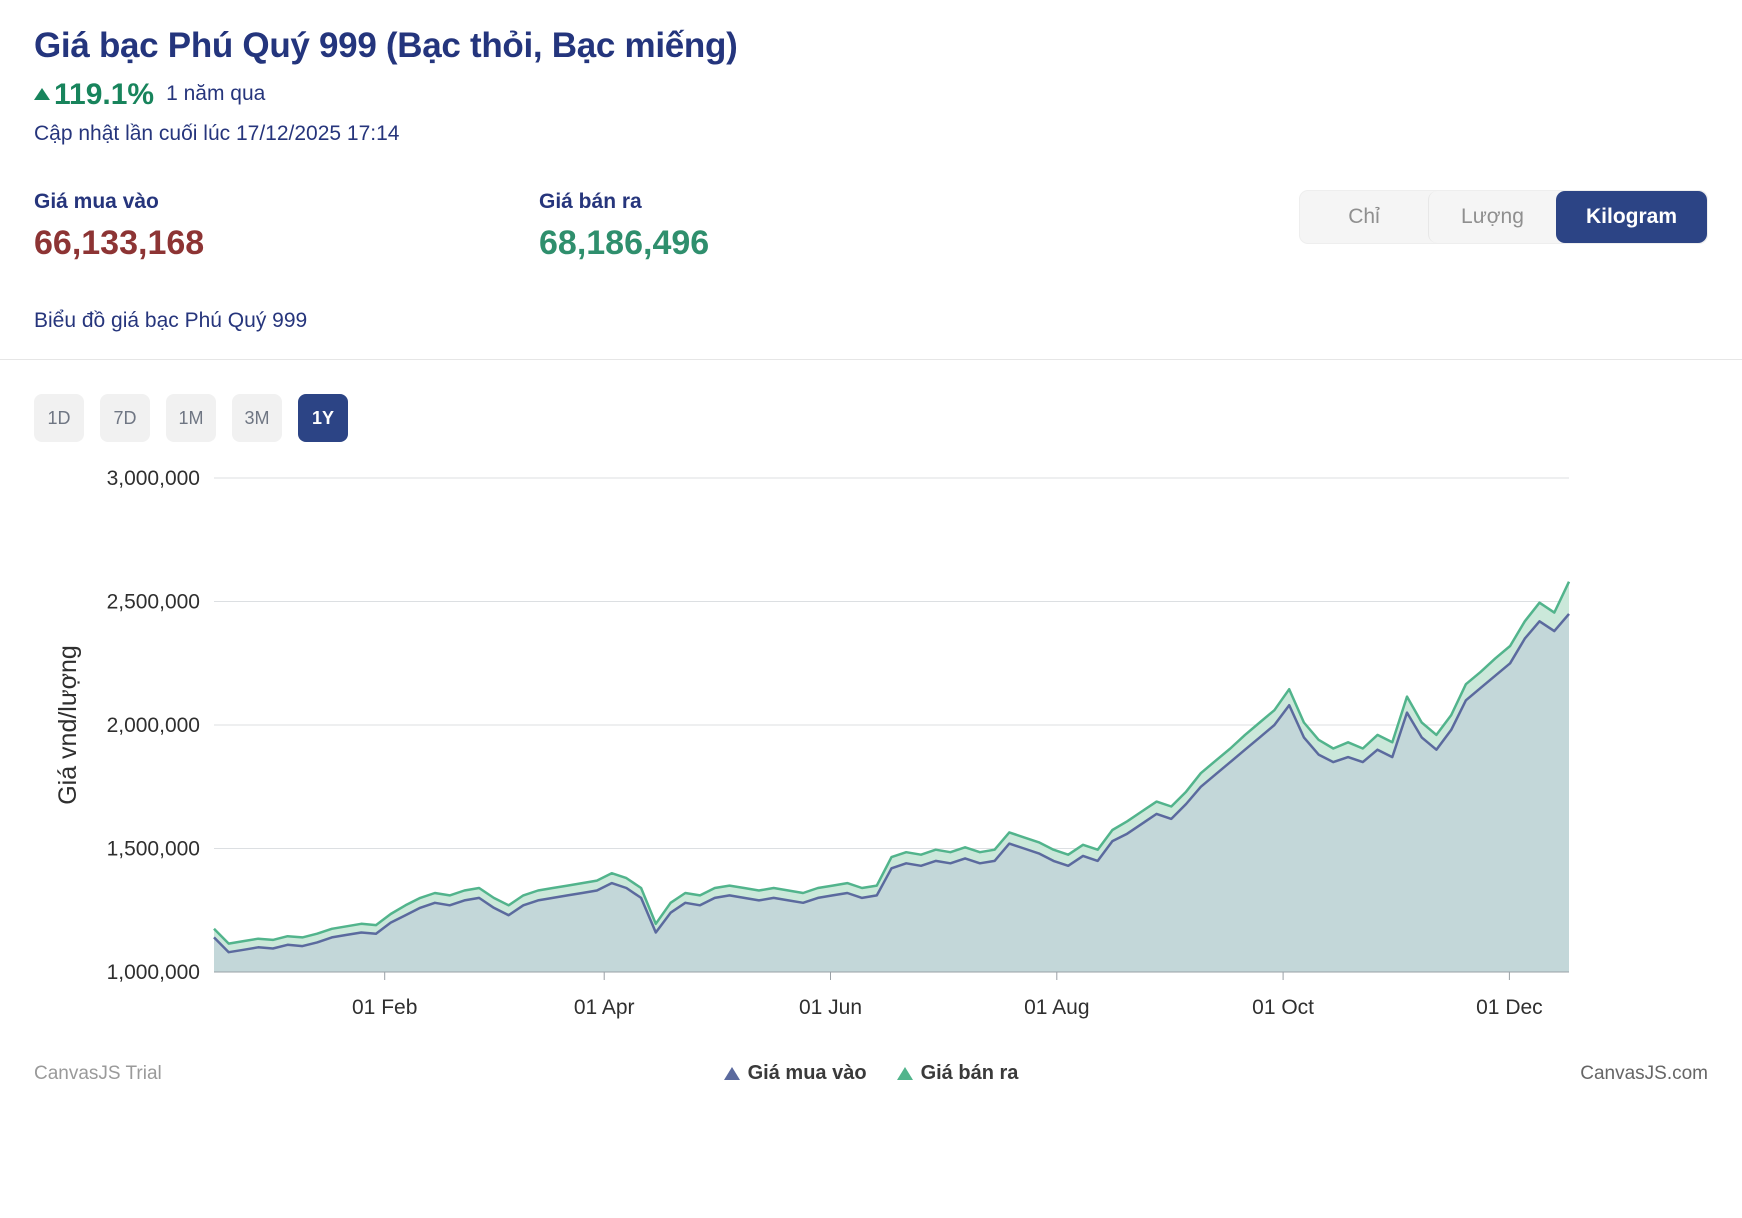  I want to click on section-divider, so click(871, 359).